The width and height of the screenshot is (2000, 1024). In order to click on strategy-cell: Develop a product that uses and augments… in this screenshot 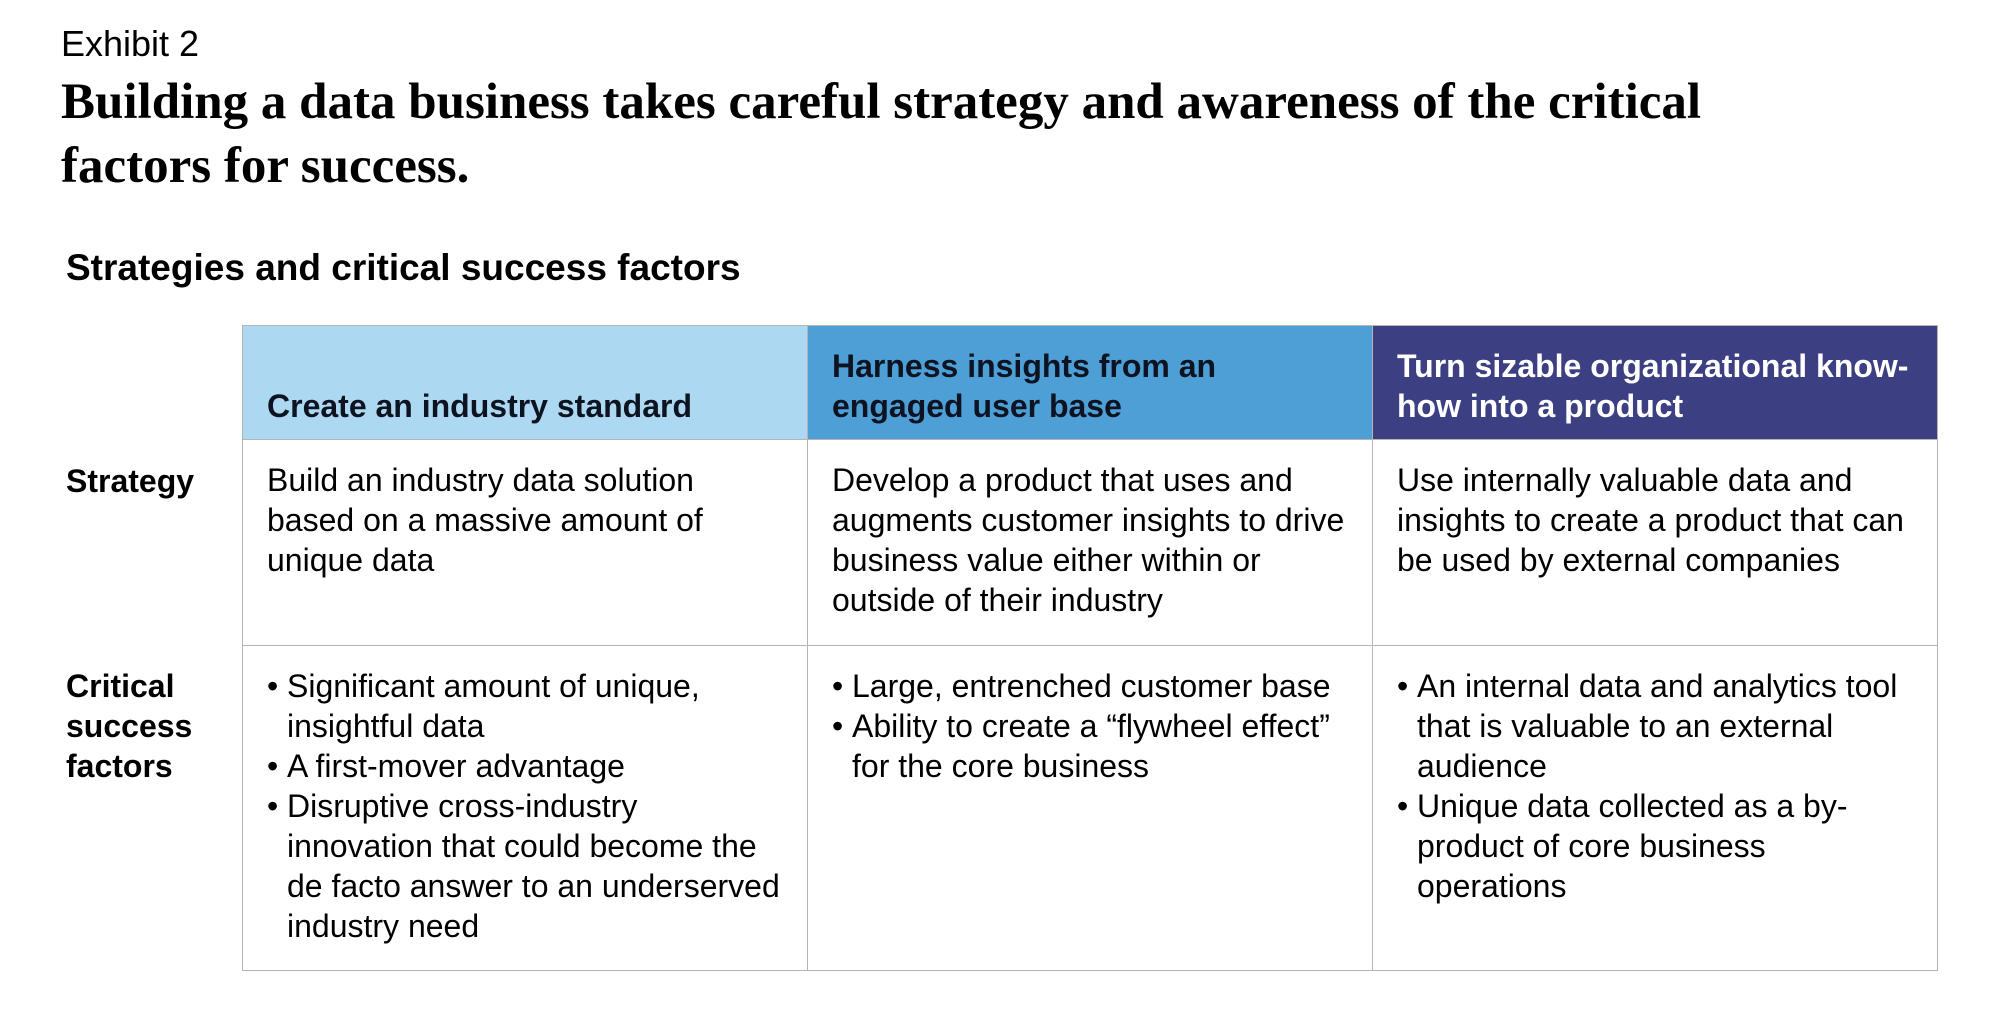, I will do `click(1090, 542)`.